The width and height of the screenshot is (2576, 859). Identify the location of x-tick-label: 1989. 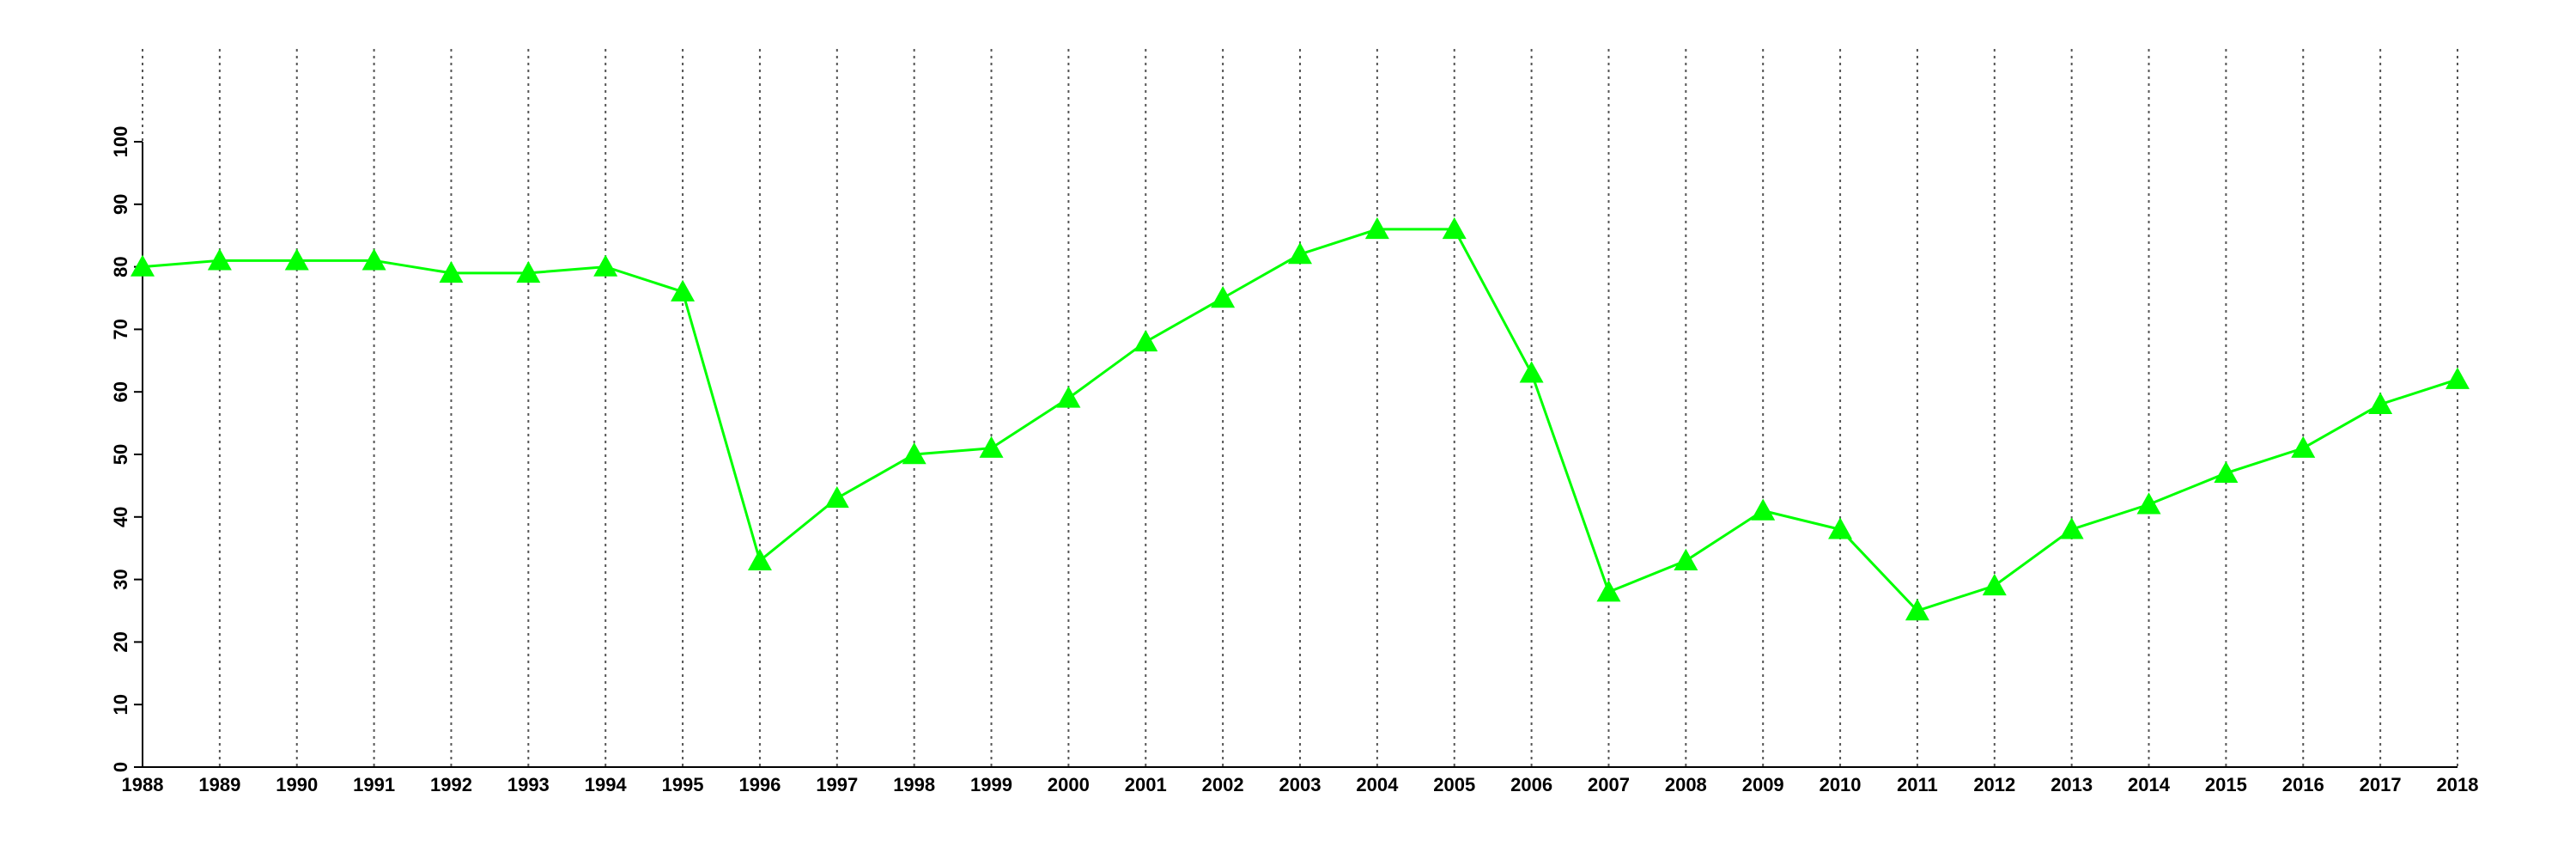
(219, 784).